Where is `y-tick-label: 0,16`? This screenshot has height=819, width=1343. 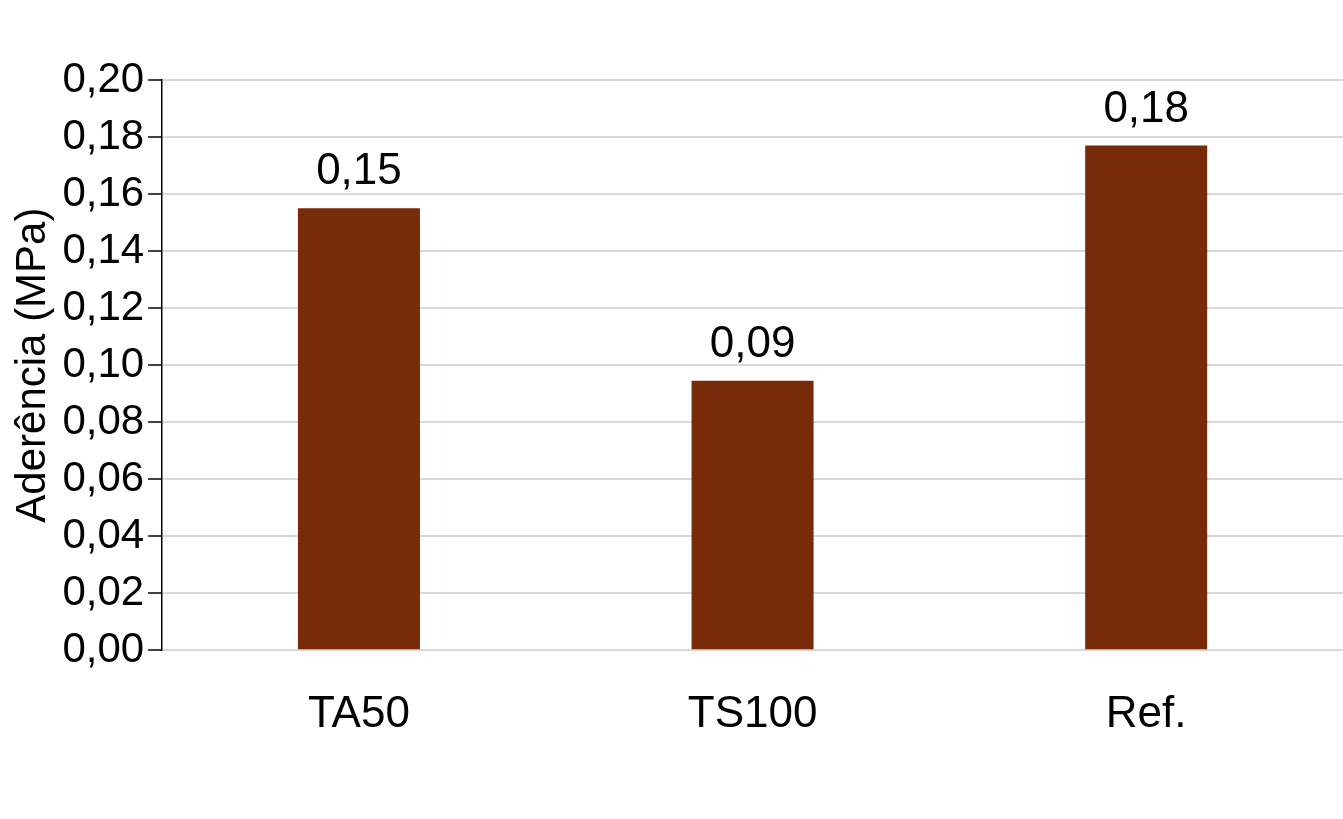
y-tick-label: 0,16 is located at coordinates (103, 191).